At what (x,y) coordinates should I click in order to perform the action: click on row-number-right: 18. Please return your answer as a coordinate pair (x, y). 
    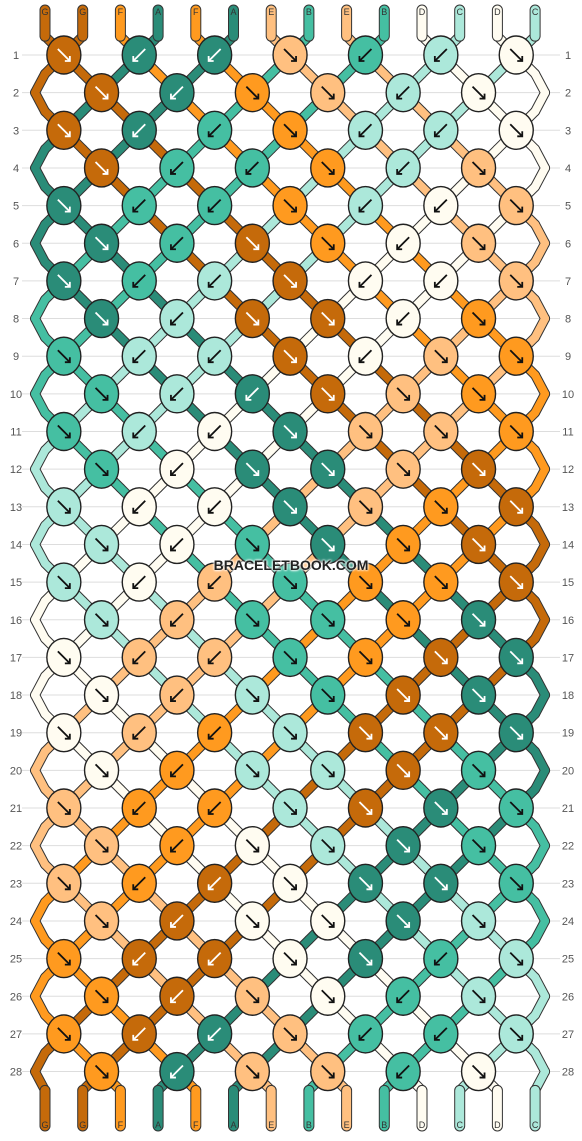
    Looking at the image, I should click on (568, 696).